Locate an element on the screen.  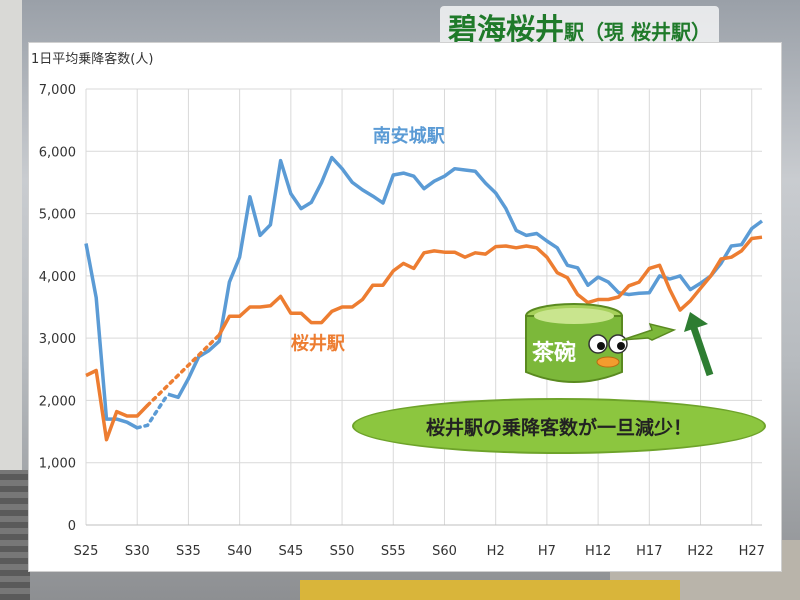
mascot-text: 茶碗 is located at coordinates (554, 353).